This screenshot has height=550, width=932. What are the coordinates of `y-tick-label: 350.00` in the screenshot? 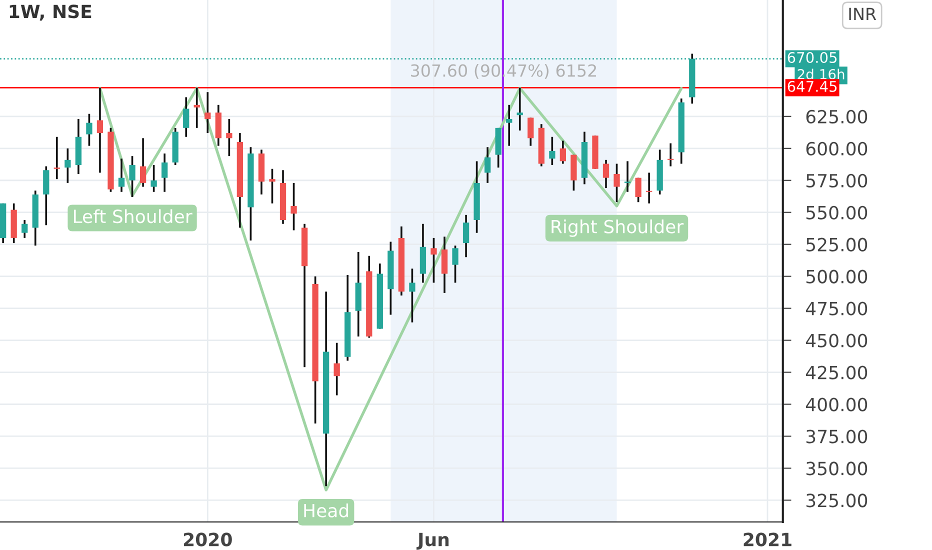 It's located at (837, 469).